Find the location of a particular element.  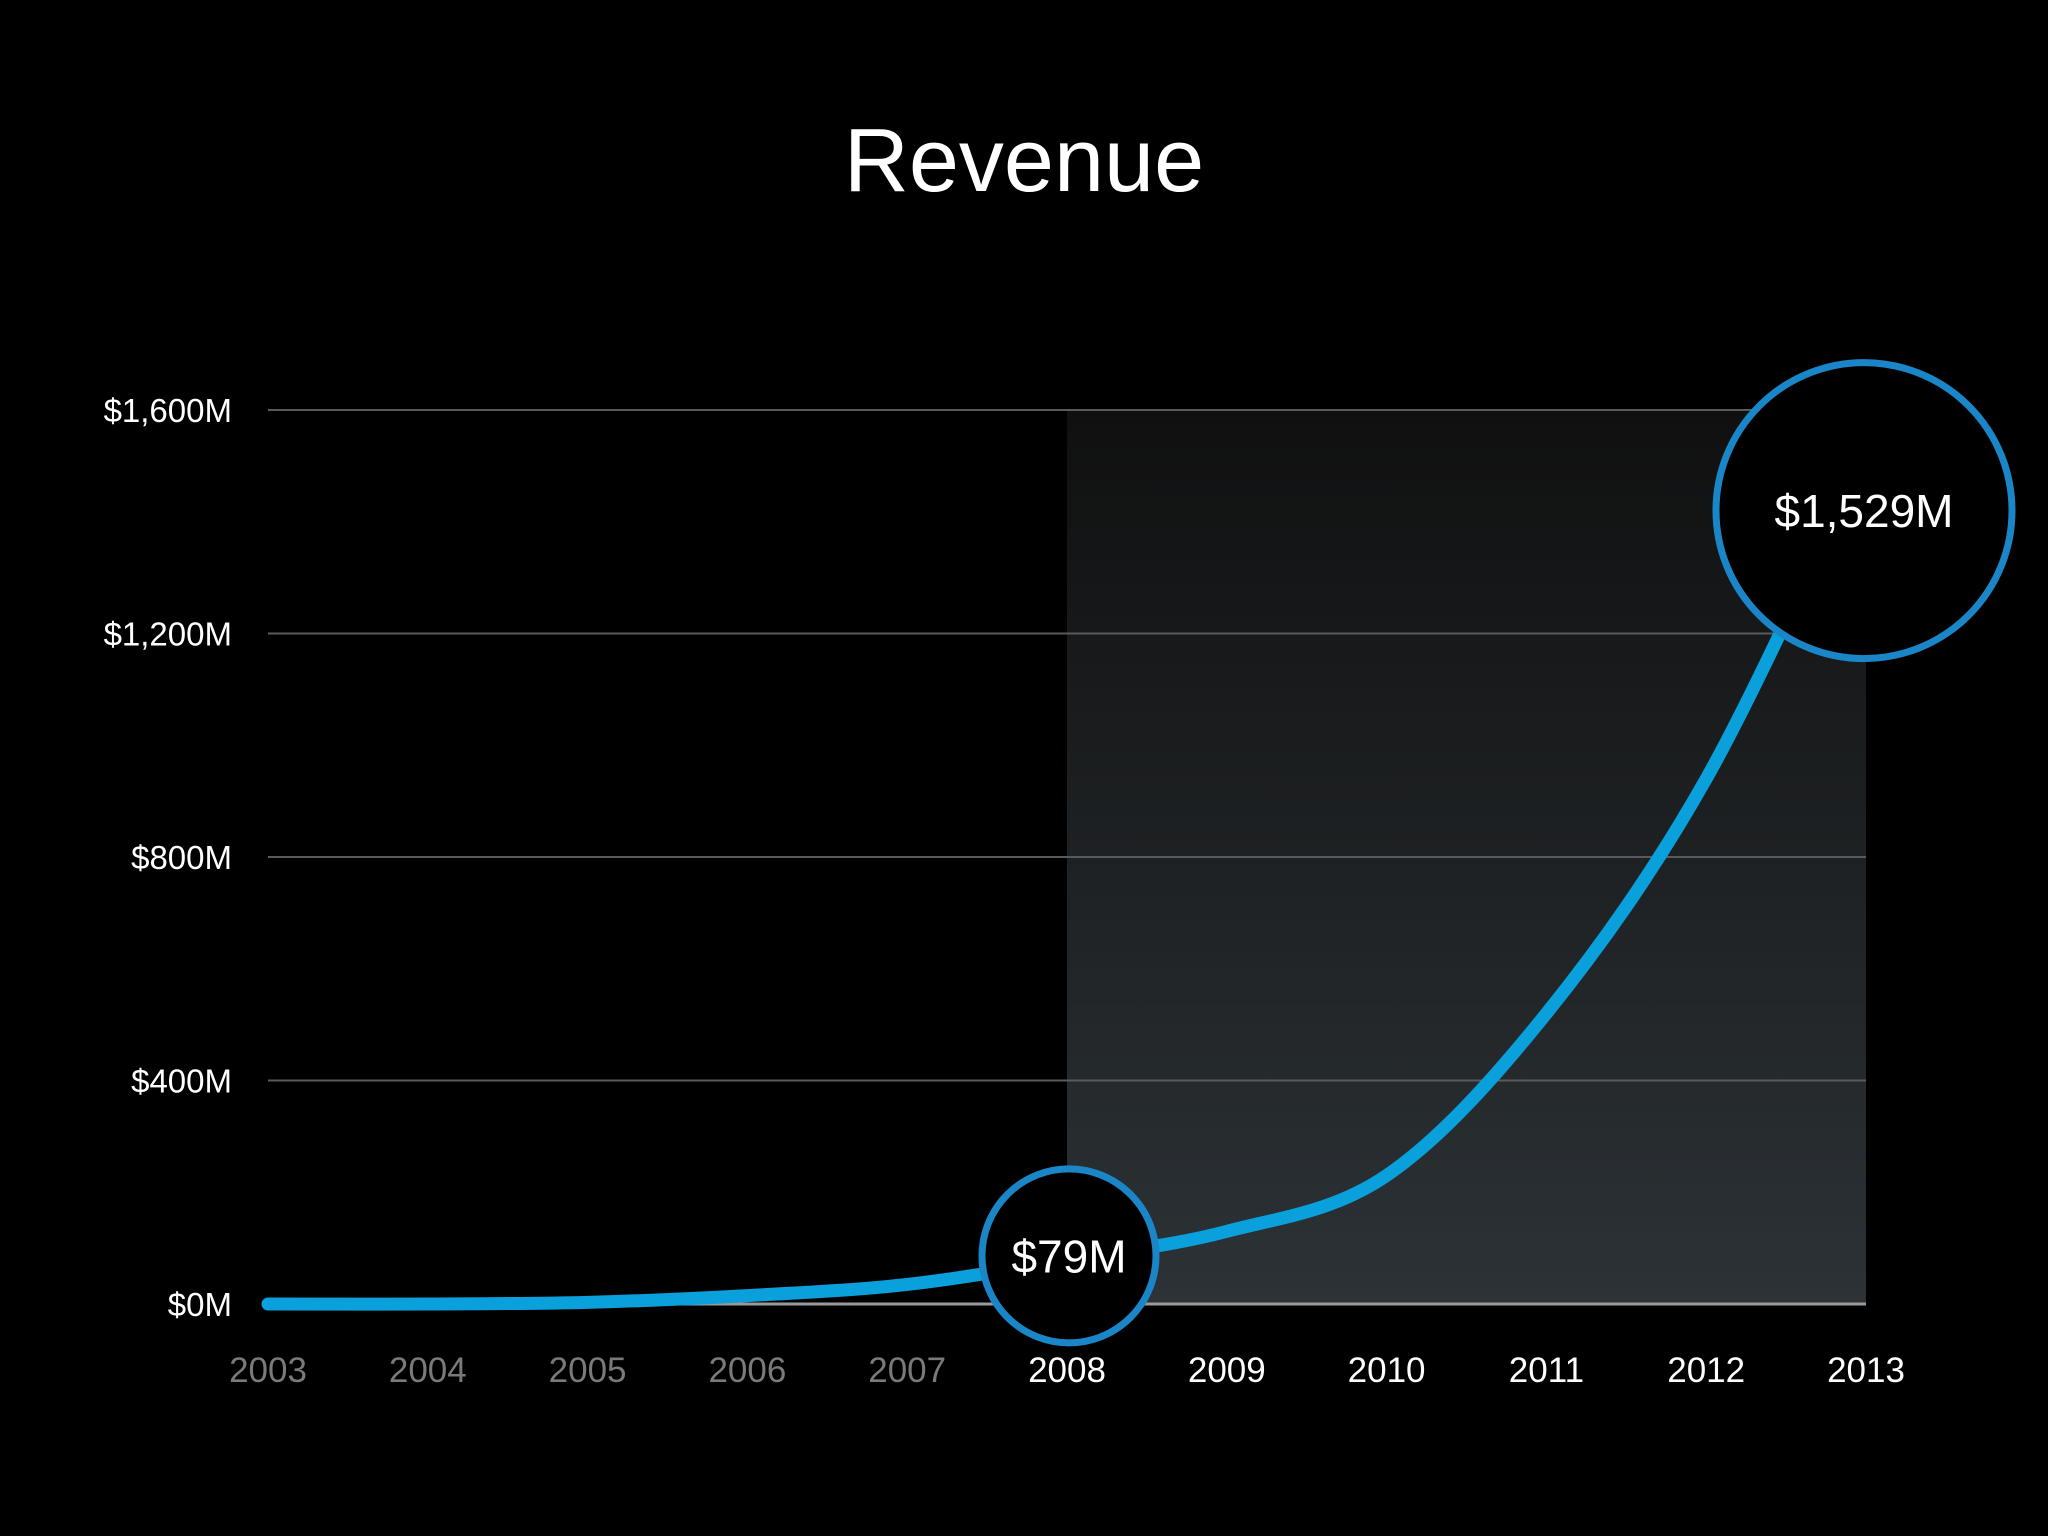

y-tick-label: $800M is located at coordinates (181, 857).